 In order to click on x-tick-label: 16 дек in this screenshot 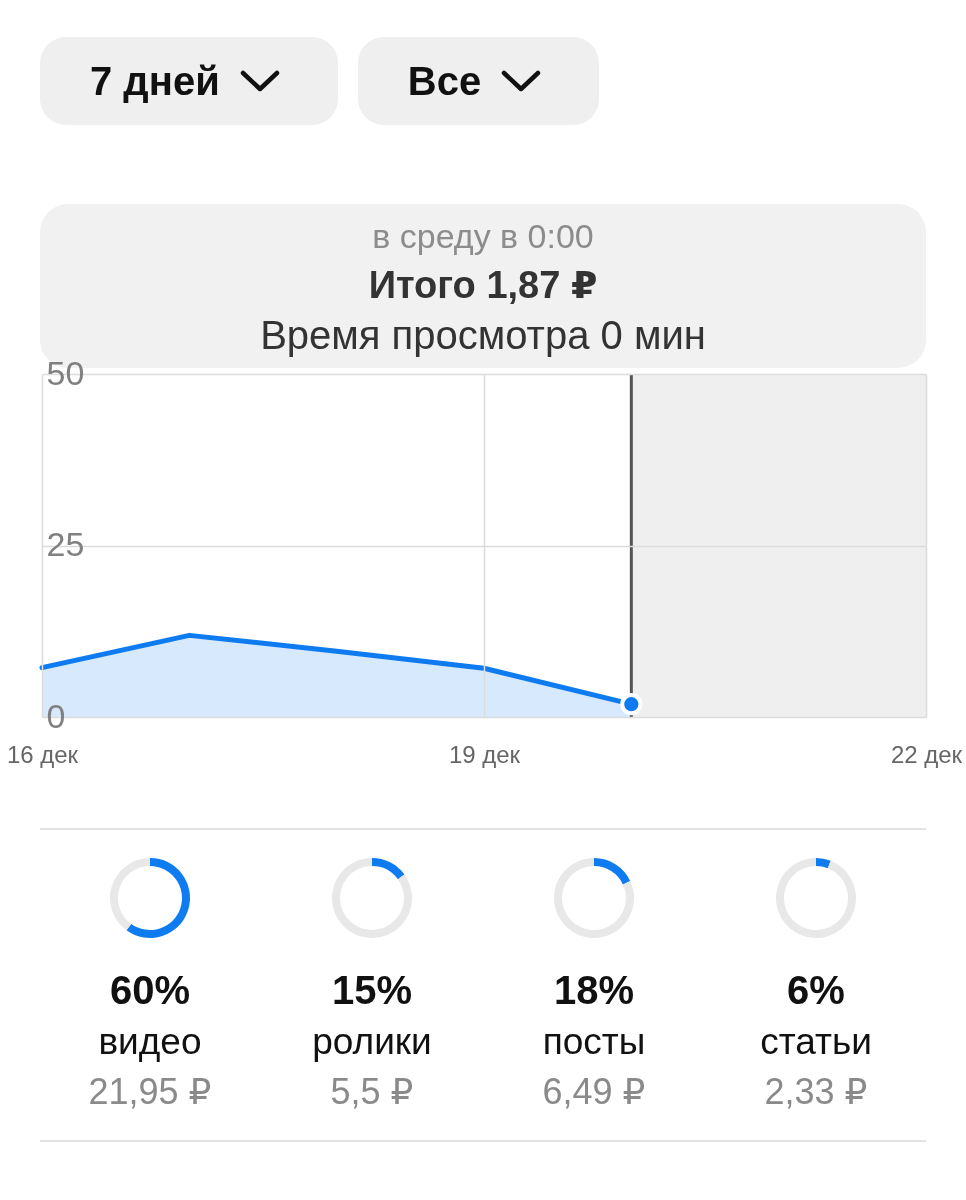, I will do `click(42, 754)`.